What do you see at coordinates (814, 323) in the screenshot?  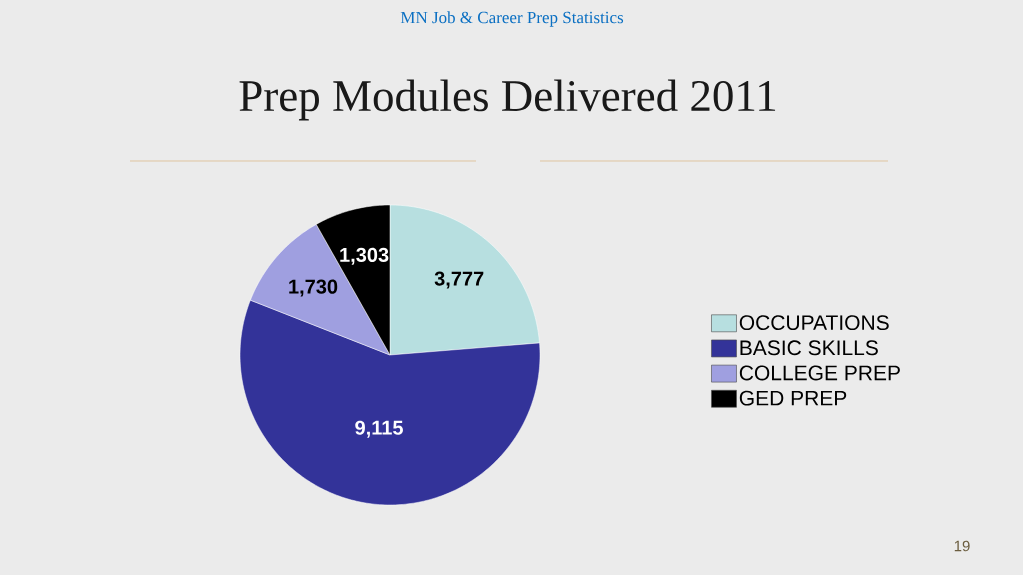 I see `legend-label: OCCUPATIONS` at bounding box center [814, 323].